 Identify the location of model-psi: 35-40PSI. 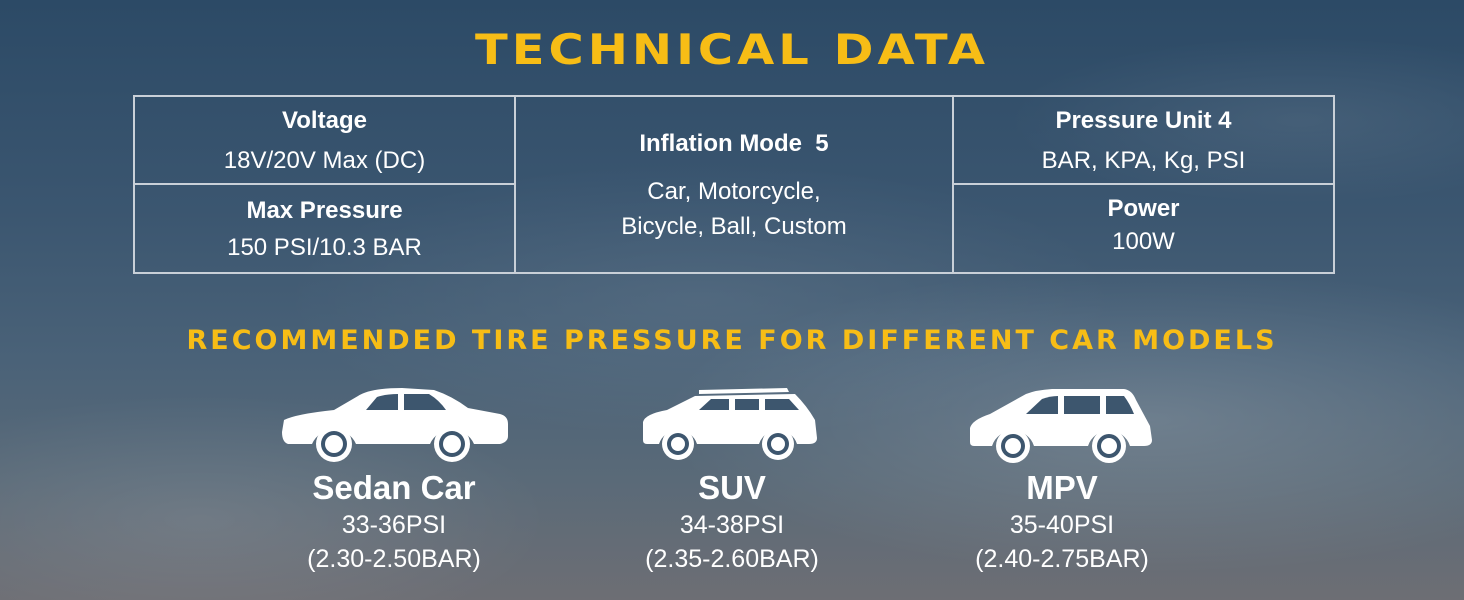
(1062, 525).